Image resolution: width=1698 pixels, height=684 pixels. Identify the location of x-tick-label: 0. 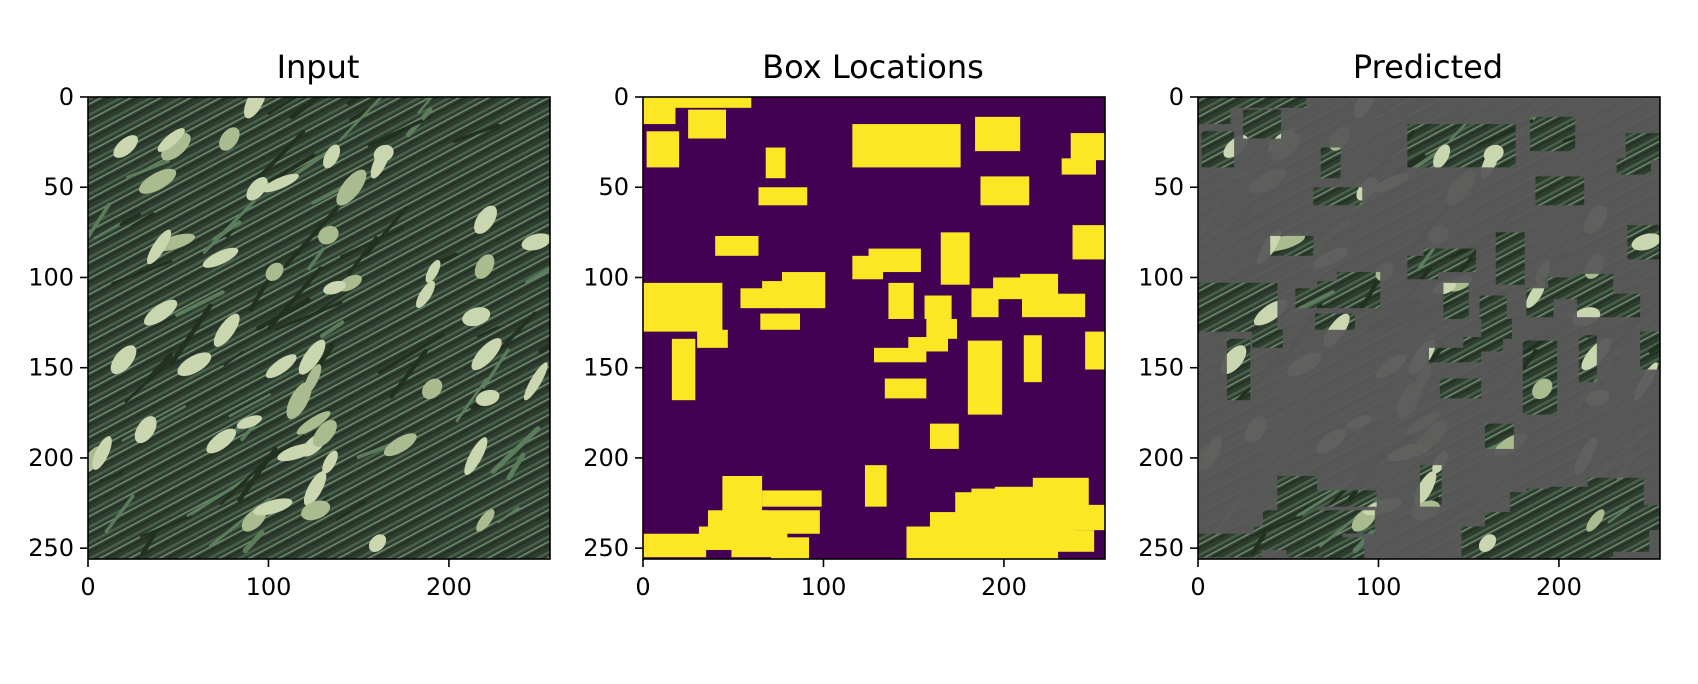
(642, 587).